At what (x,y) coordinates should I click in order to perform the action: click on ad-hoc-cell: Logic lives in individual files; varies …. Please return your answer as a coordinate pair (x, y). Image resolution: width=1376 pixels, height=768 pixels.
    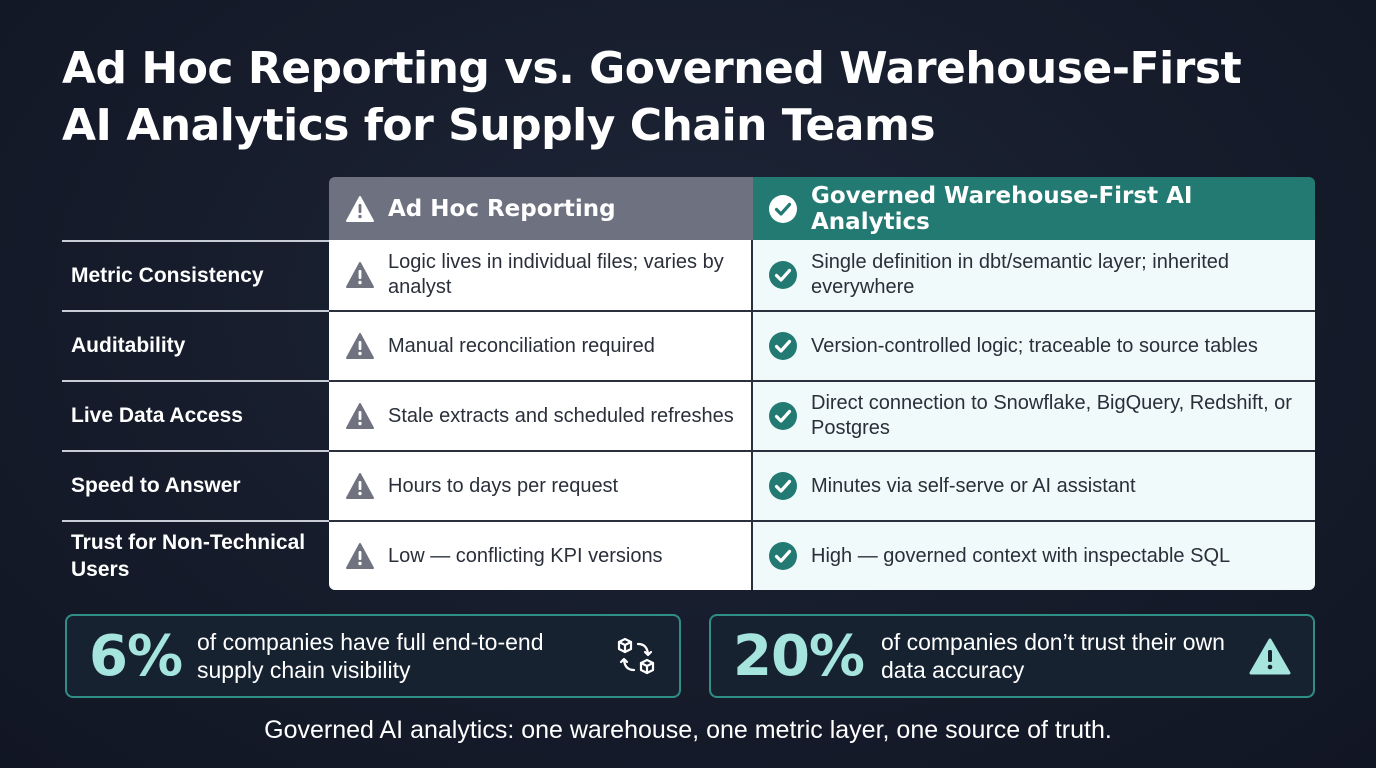
    Looking at the image, I should click on (541, 275).